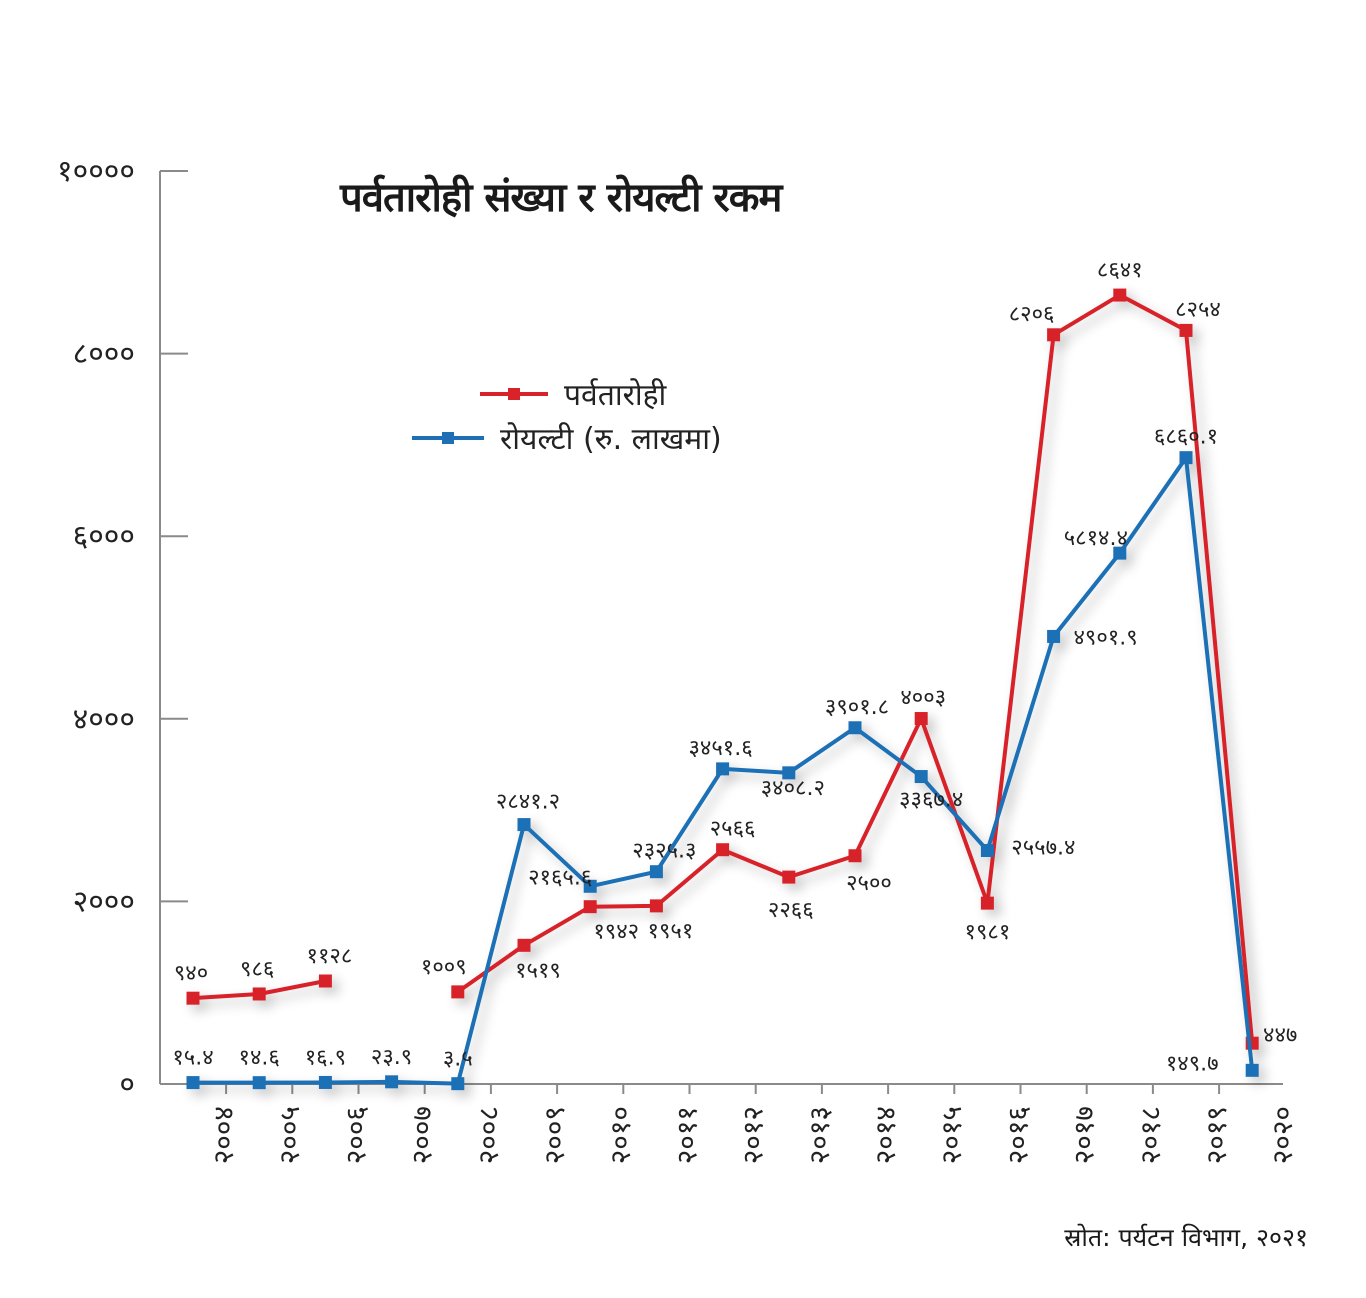 The image size is (1366, 1298). Describe the element at coordinates (391, 1057) in the screenshot. I see `data-label: २३.९` at that location.